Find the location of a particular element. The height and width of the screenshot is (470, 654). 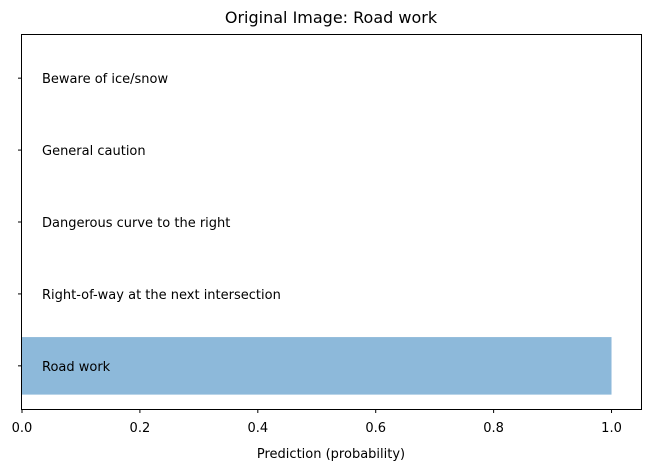

chart-title: Original Image: Road work is located at coordinates (331, 17).